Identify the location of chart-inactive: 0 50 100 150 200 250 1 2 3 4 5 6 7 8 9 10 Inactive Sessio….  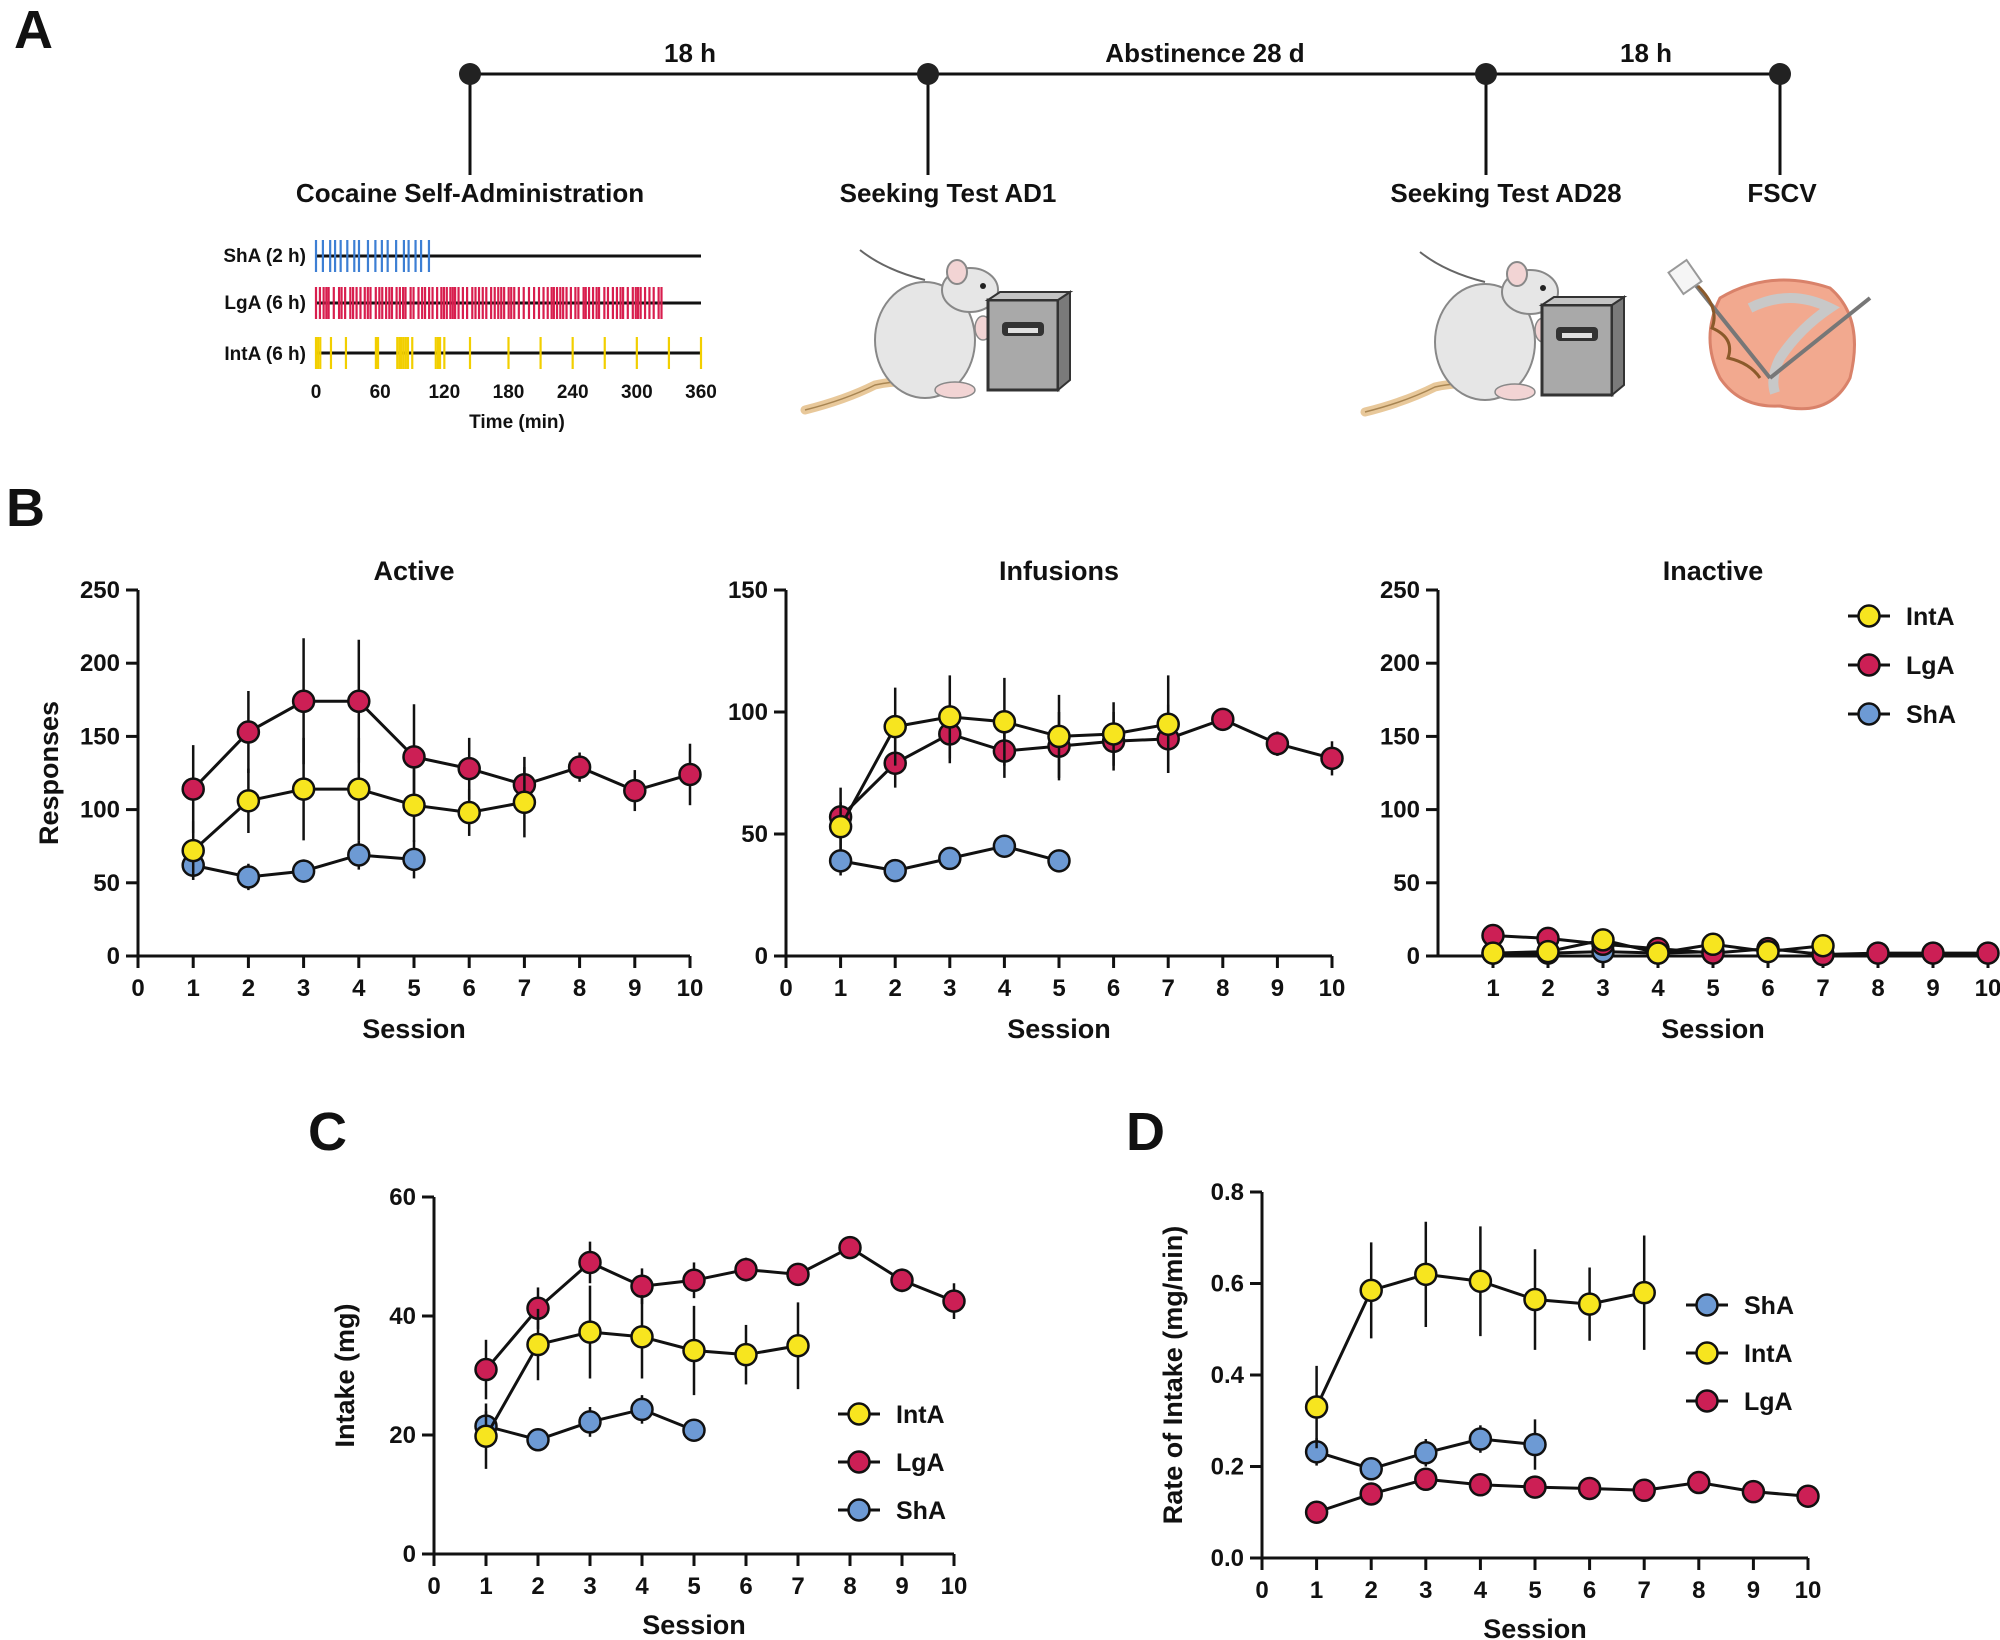
(1690, 800).